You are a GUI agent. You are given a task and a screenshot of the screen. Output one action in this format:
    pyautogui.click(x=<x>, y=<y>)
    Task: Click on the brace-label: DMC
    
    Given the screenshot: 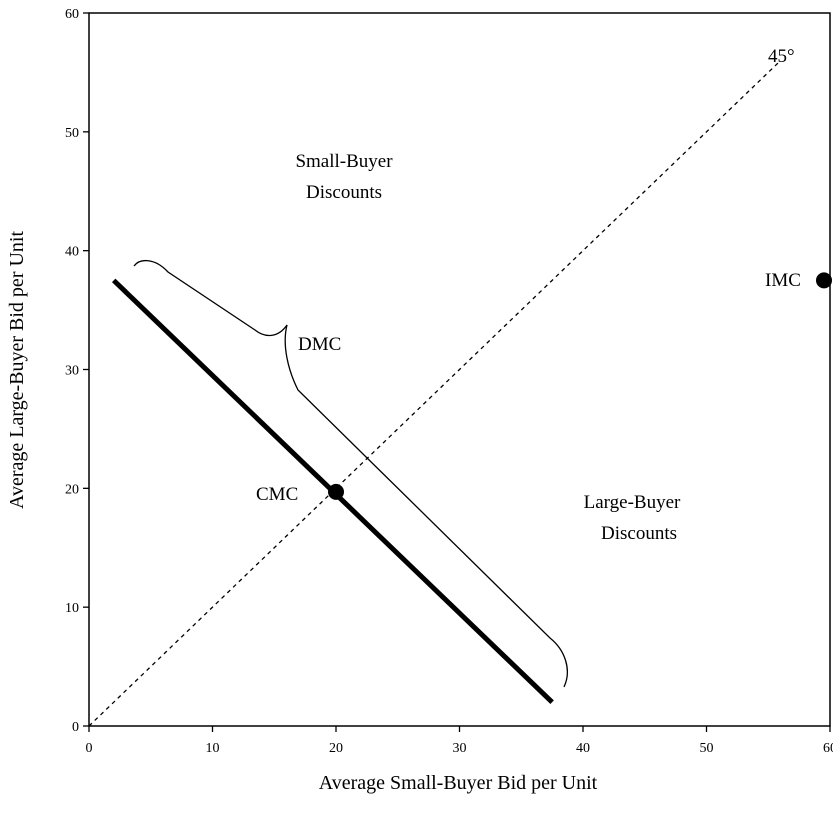 What is the action you would take?
    pyautogui.click(x=319, y=344)
    